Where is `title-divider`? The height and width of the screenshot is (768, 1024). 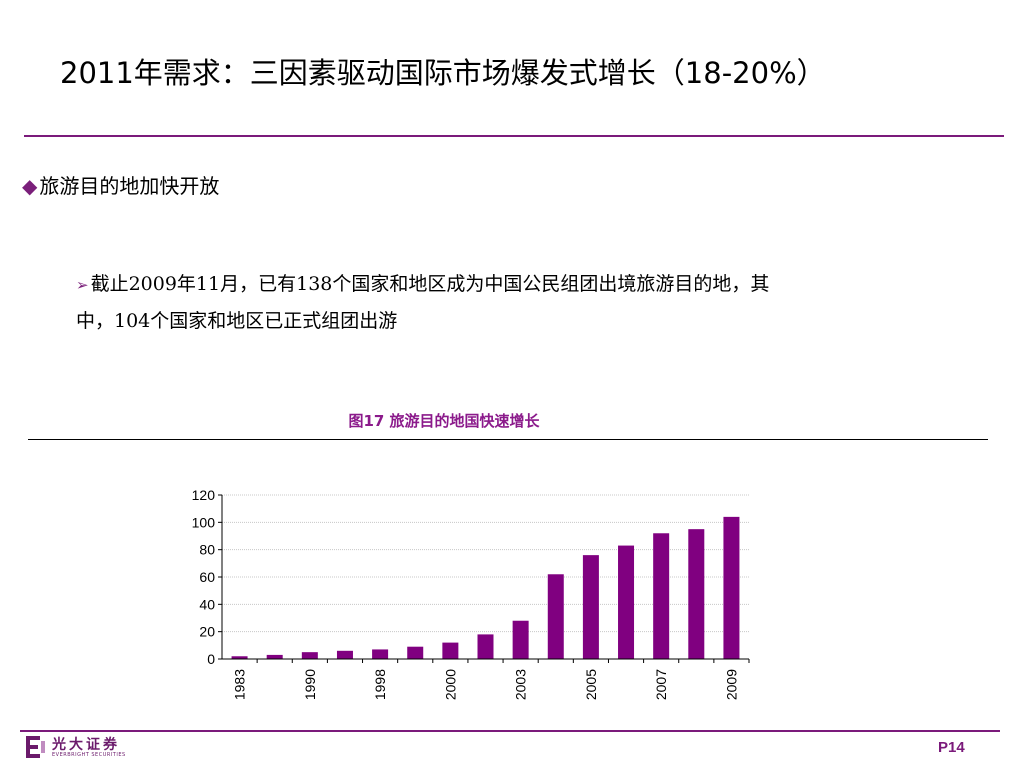 title-divider is located at coordinates (514, 136).